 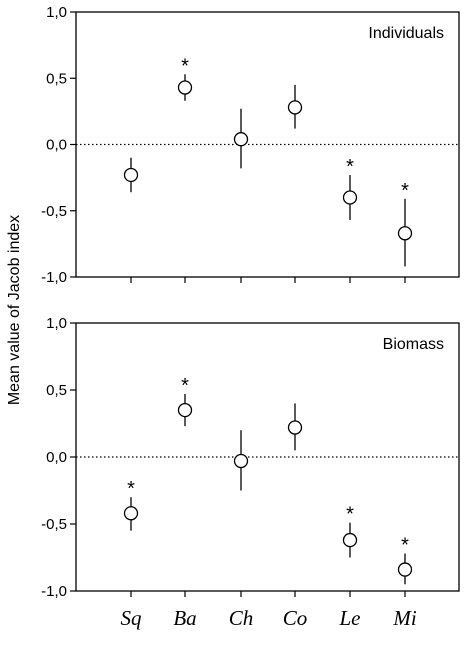 What do you see at coordinates (406, 33) in the screenshot?
I see `panel-label: Individuals` at bounding box center [406, 33].